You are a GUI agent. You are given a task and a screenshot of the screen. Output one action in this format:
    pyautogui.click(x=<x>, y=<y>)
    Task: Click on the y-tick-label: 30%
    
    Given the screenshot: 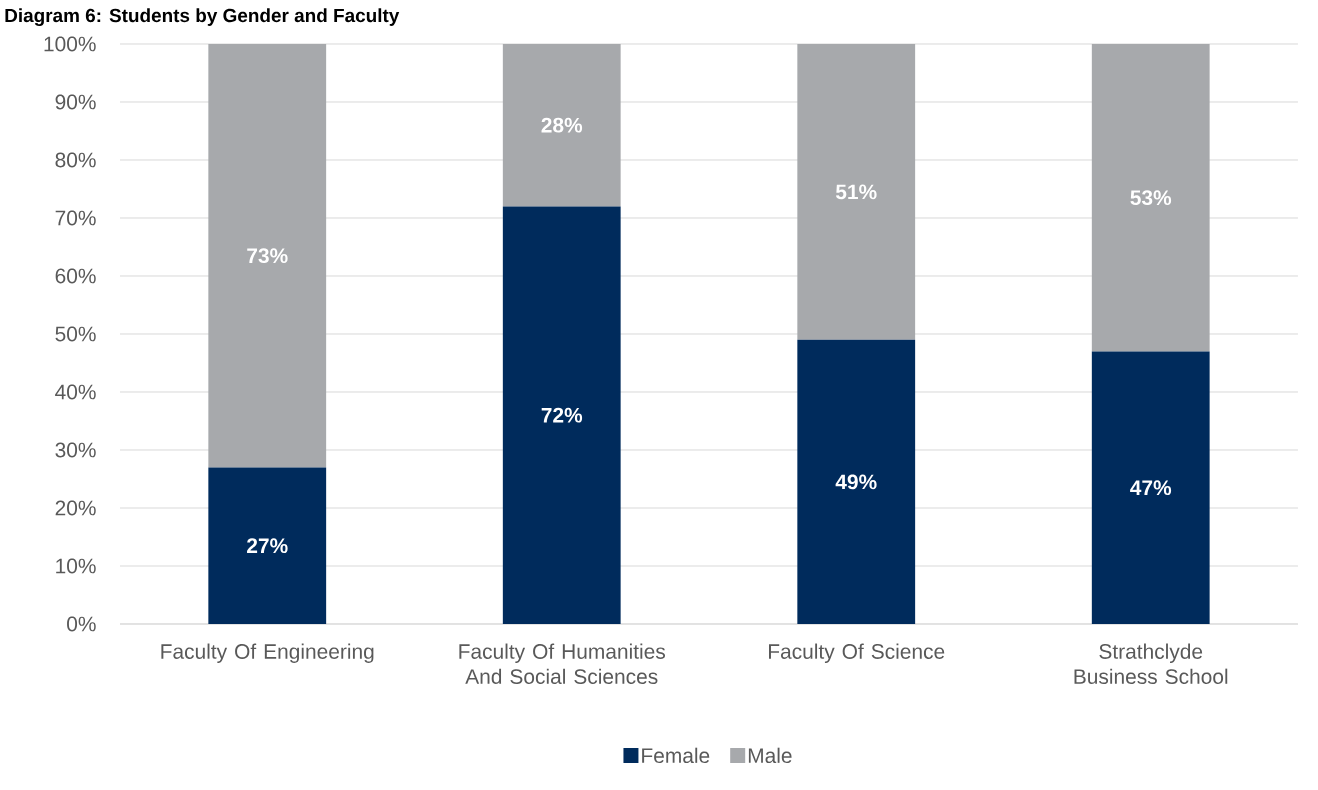 What is the action you would take?
    pyautogui.click(x=75, y=450)
    